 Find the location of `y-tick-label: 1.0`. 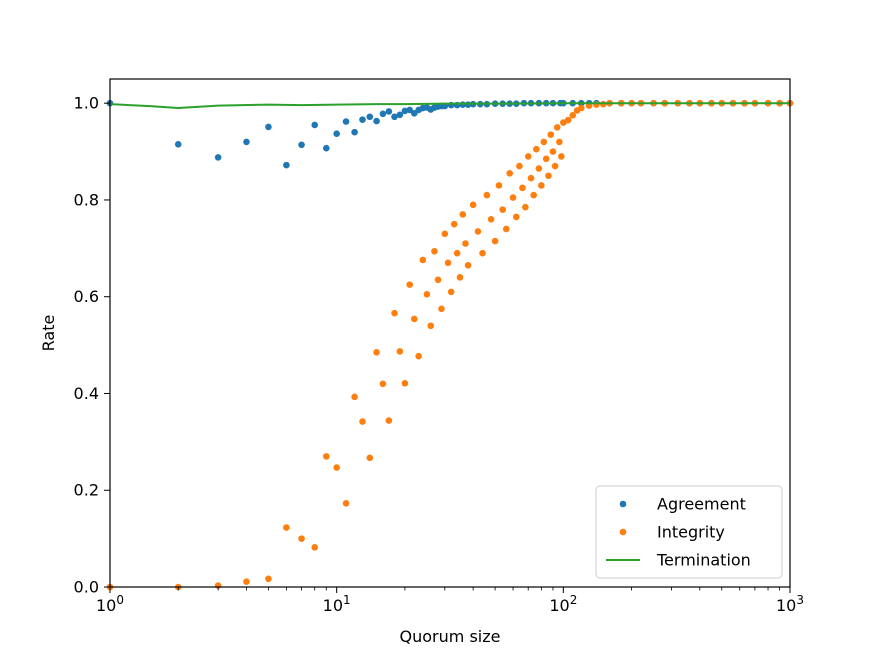

y-tick-label: 1.0 is located at coordinates (86, 103).